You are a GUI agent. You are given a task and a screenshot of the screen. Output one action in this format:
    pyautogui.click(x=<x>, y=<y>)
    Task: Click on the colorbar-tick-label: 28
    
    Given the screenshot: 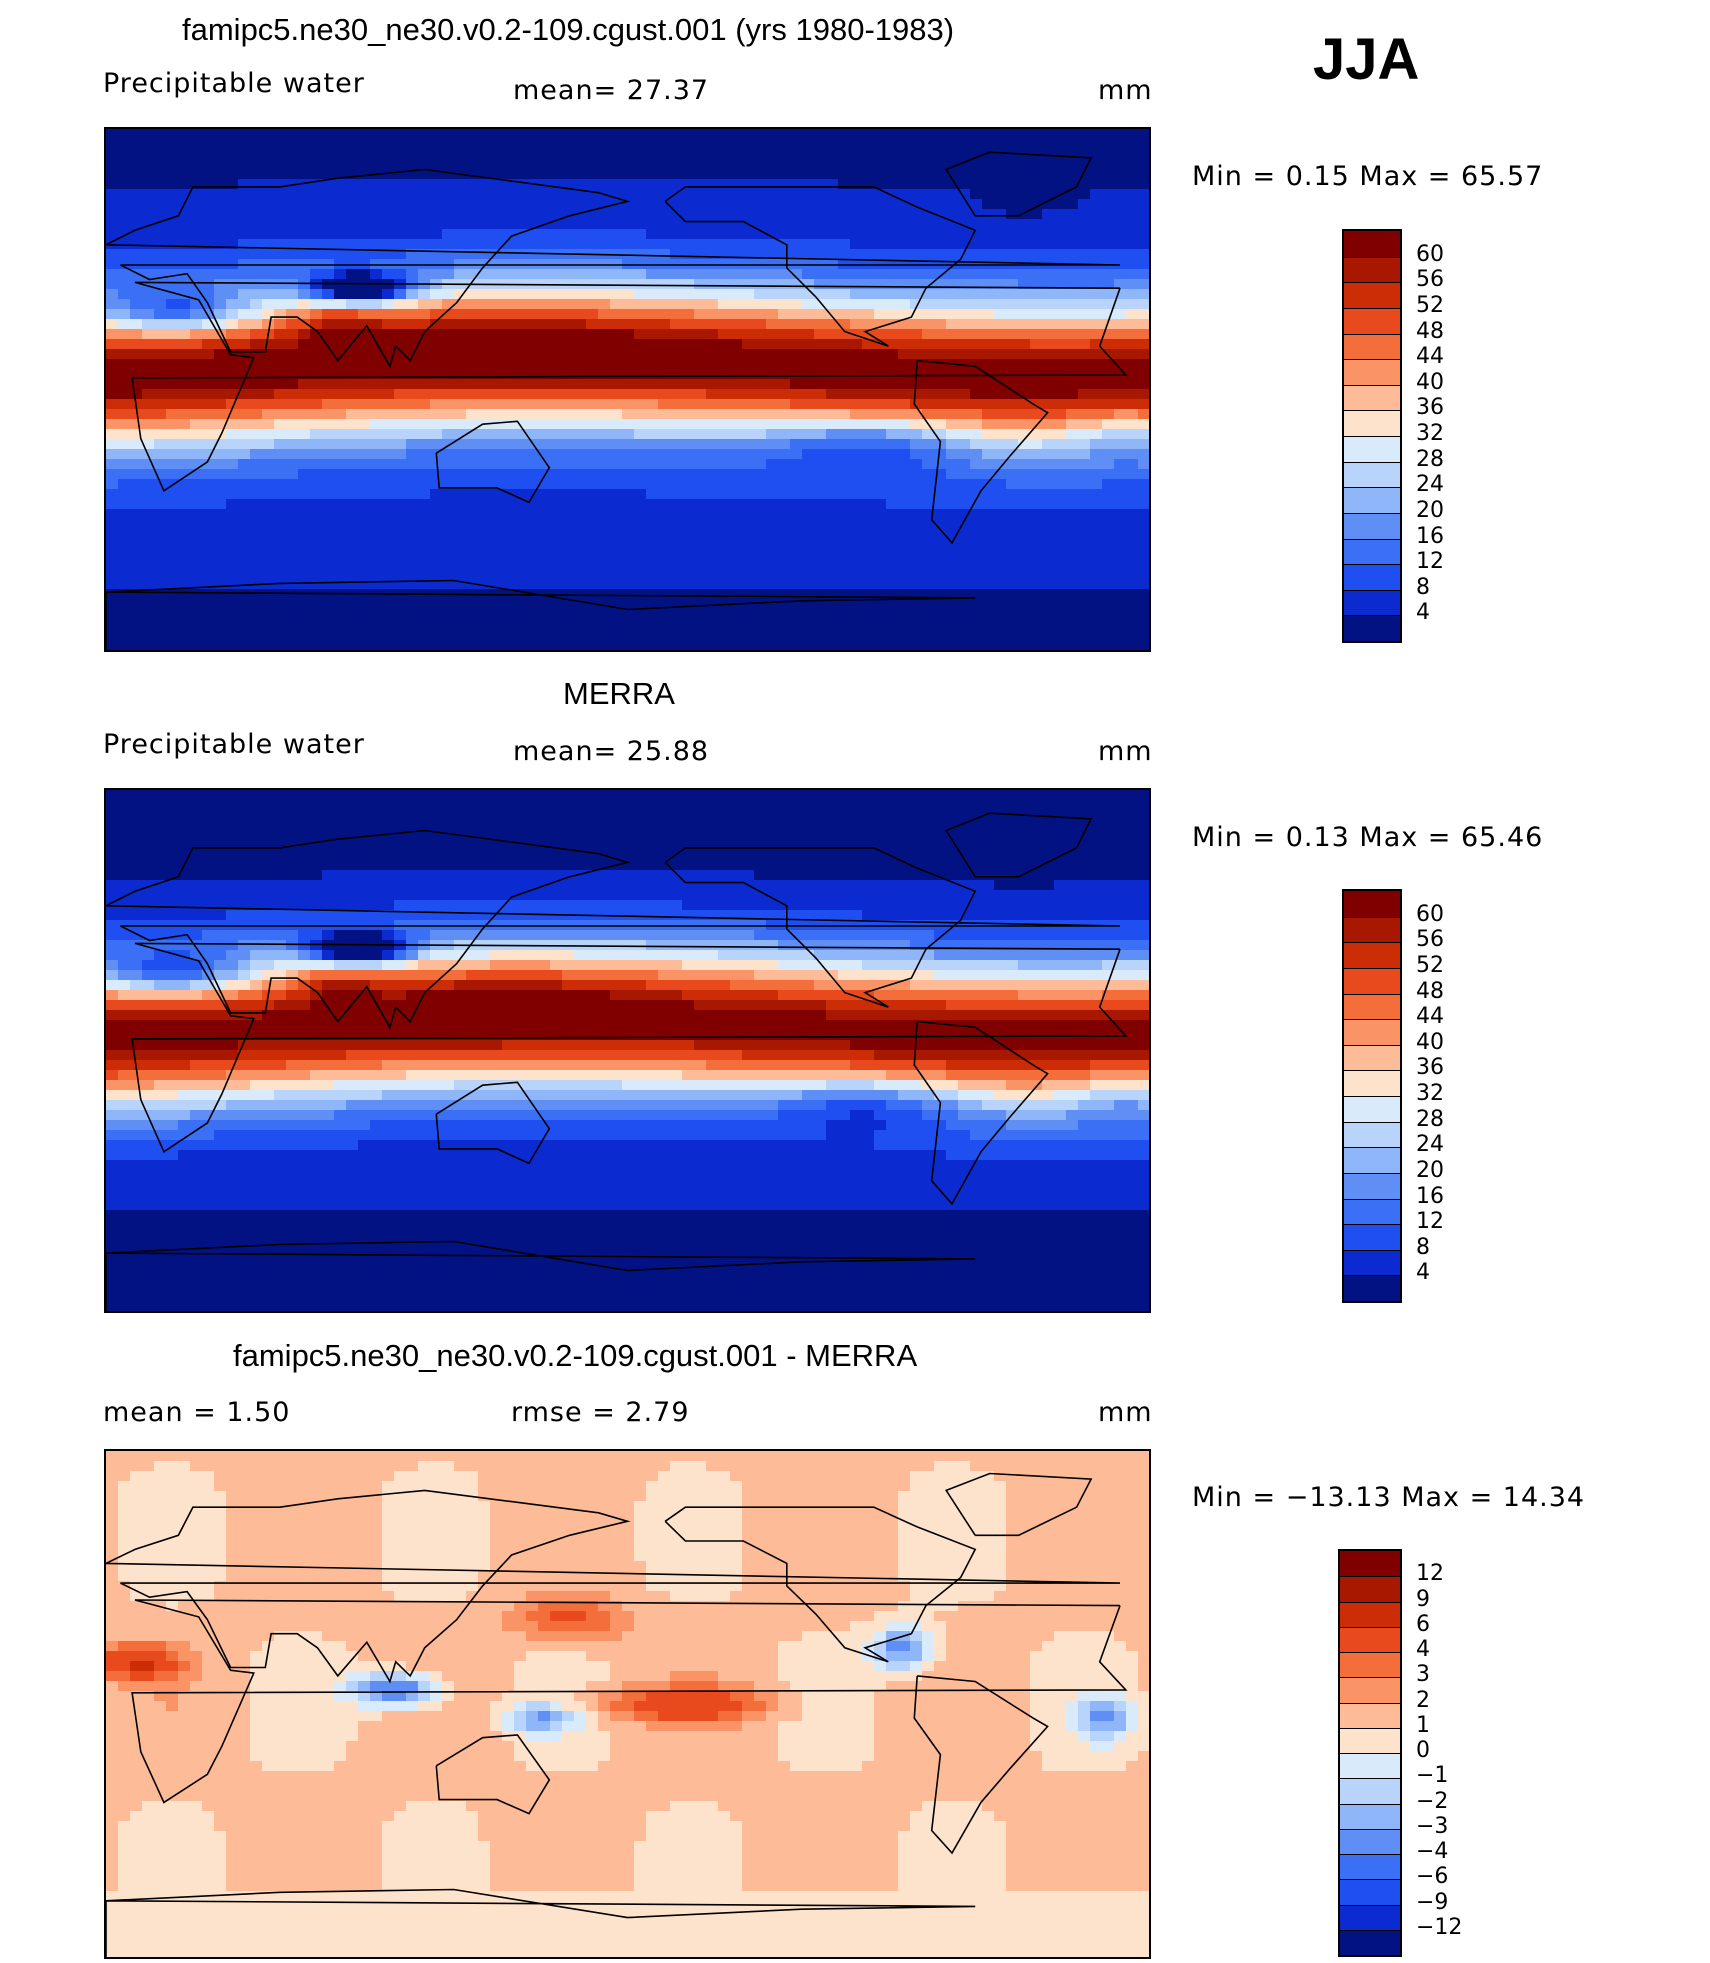 What is the action you would take?
    pyautogui.click(x=1430, y=1119)
    